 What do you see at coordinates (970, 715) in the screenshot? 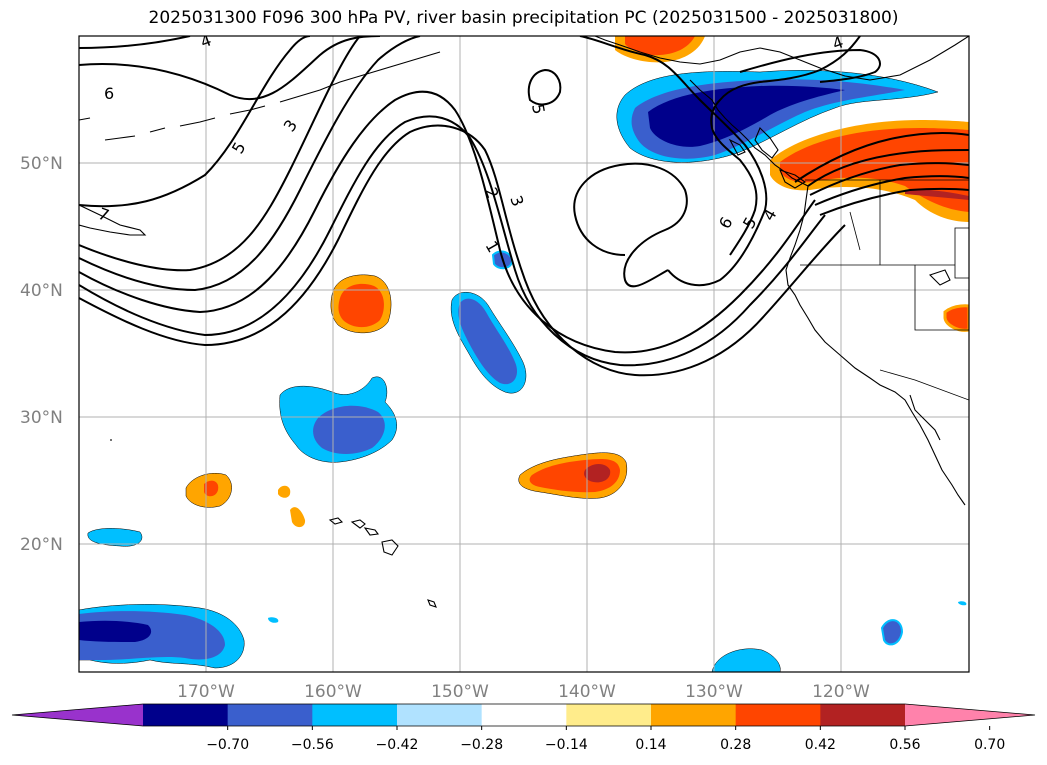
I see `colorbar-extend-max` at bounding box center [970, 715].